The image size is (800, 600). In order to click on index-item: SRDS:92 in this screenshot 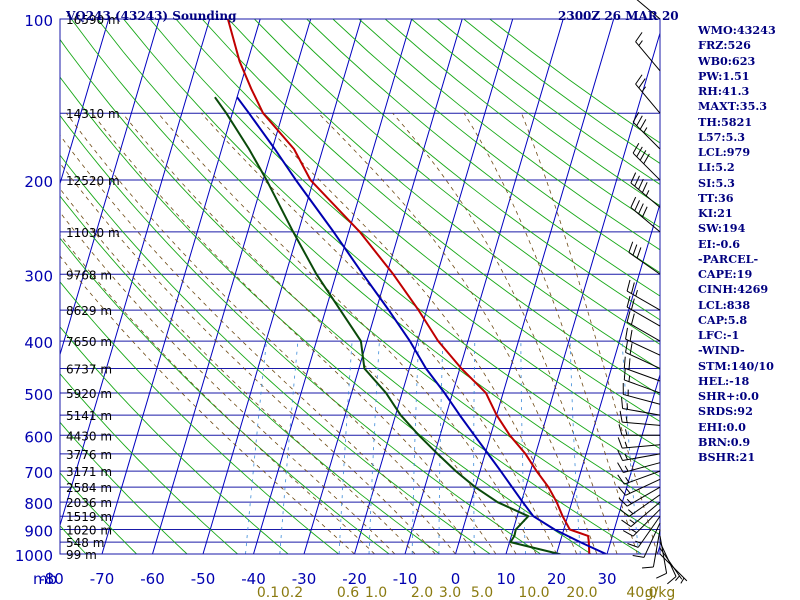, I will do `click(725, 411)`.